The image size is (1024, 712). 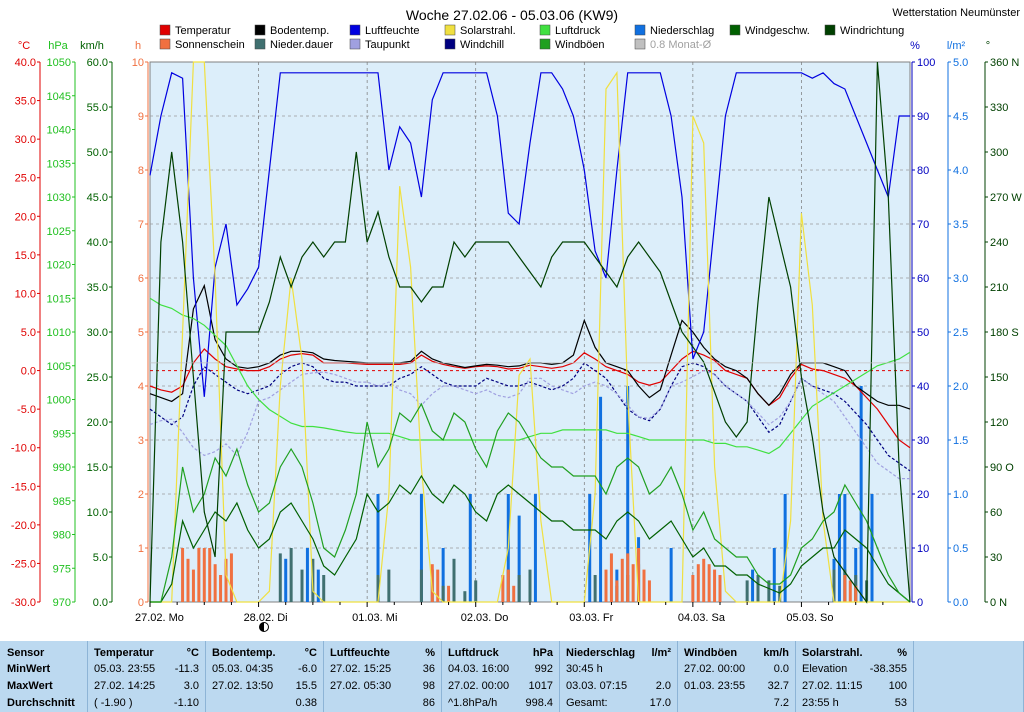 I want to click on stats-value: -38.355, so click(x=888, y=669).